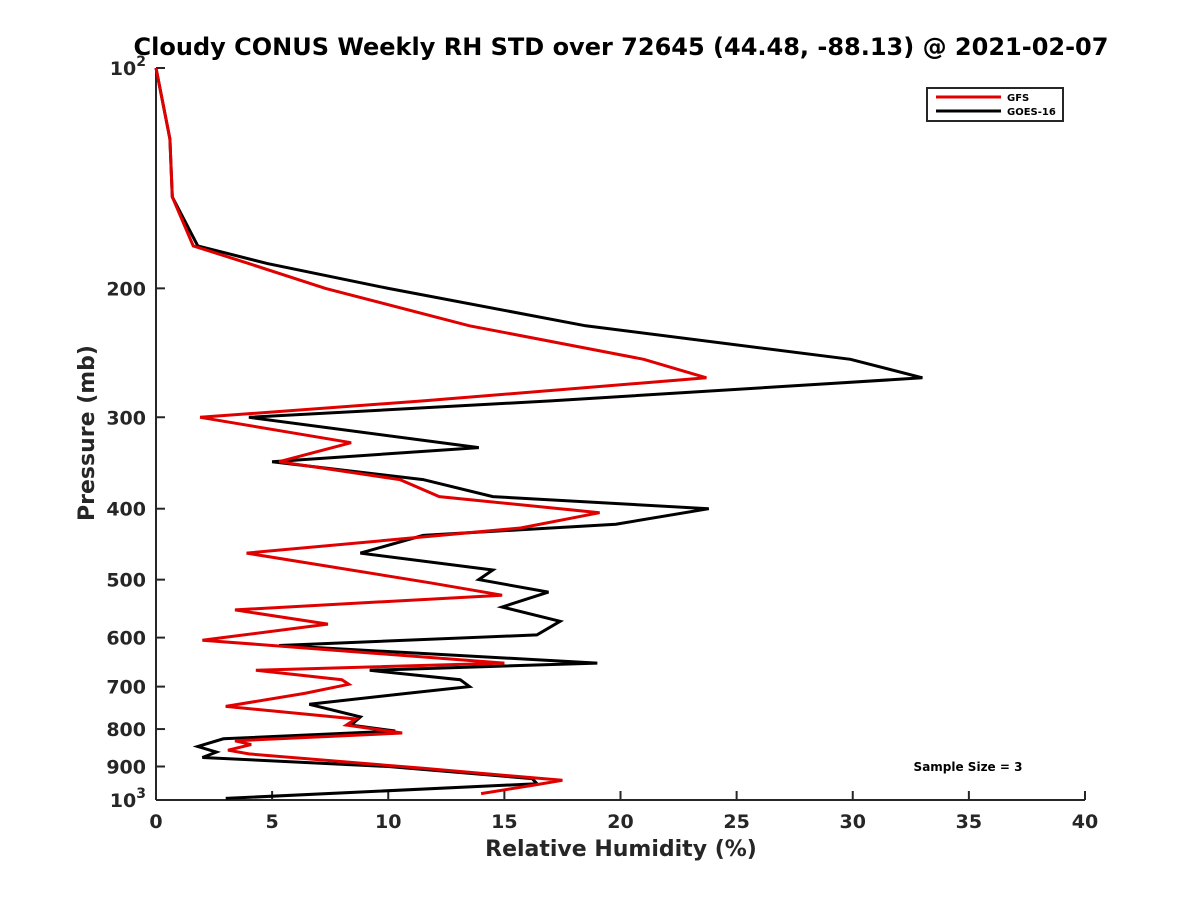 This screenshot has height=900, width=1200. Describe the element at coordinates (141, 794) in the screenshot. I see `y-tick-label-exponent: 3` at that location.